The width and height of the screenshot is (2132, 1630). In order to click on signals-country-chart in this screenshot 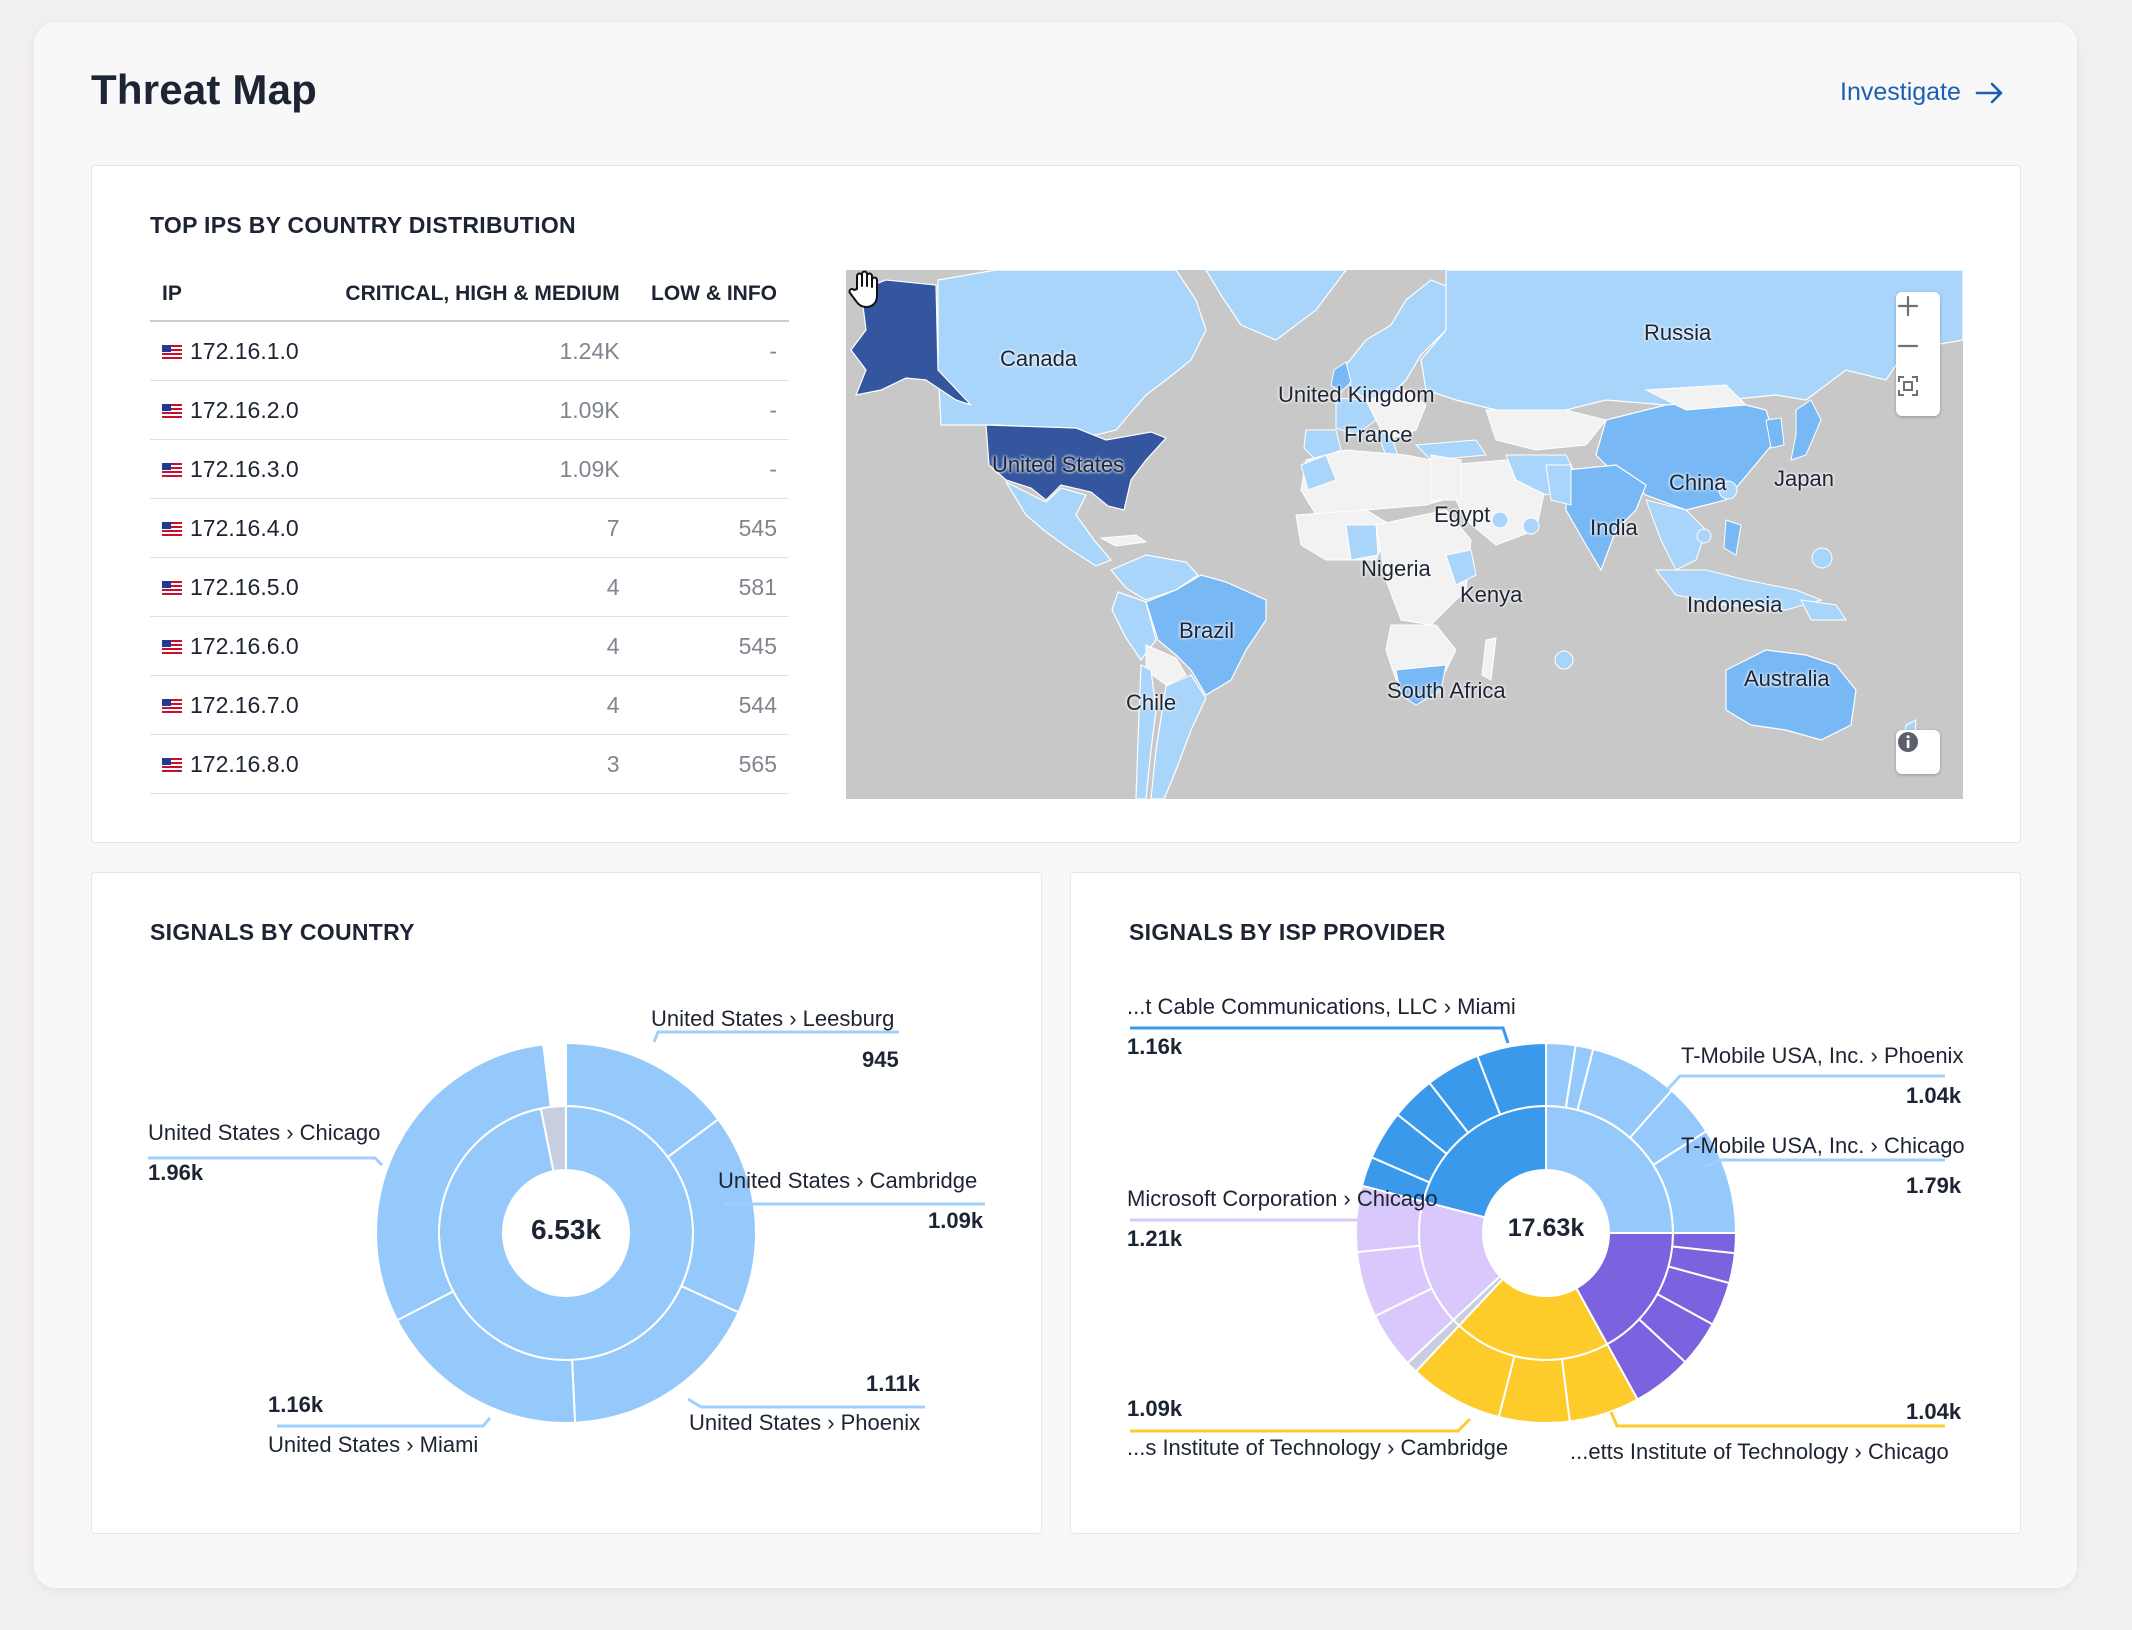, I will do `click(566, 1229)`.